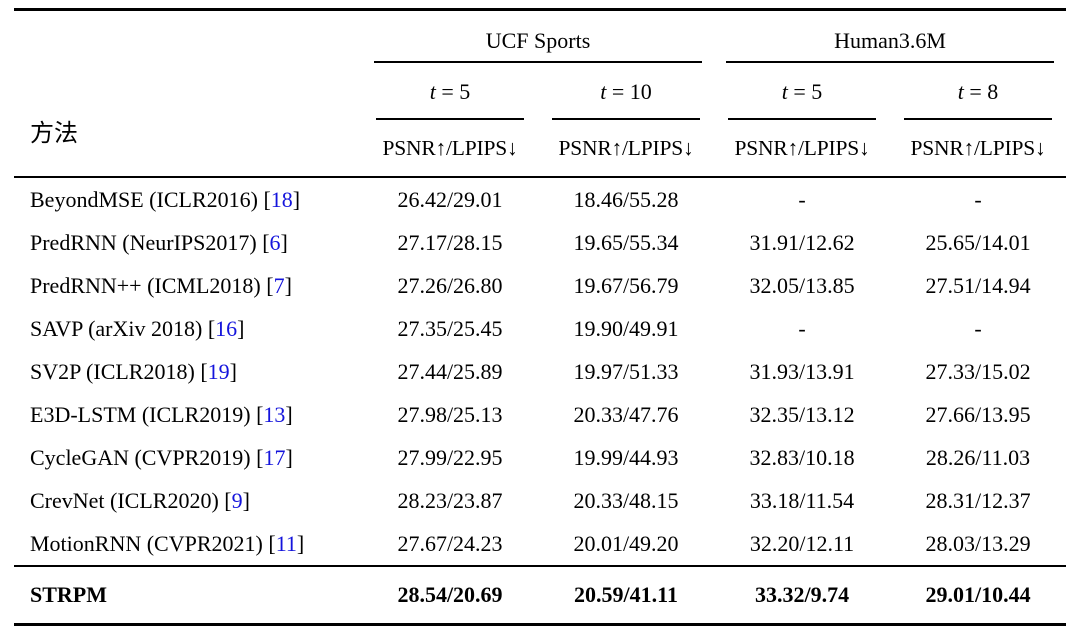 The image size is (1080, 637). What do you see at coordinates (978, 457) in the screenshot?
I see `cell-value: 28.26/11.03` at bounding box center [978, 457].